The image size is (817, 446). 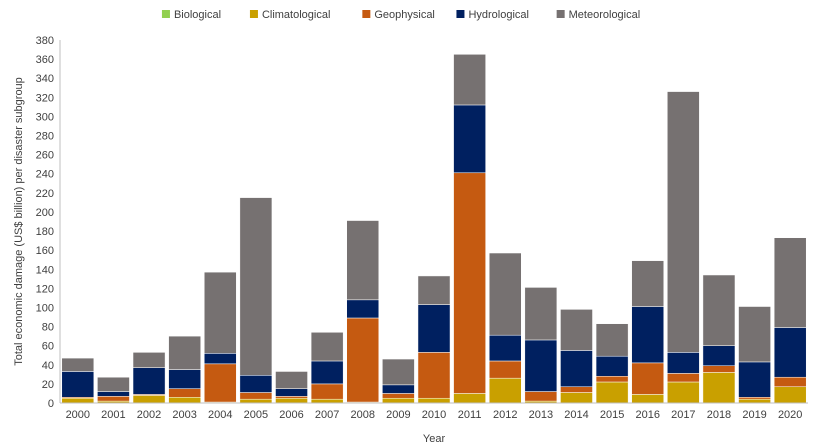 I want to click on x-tick-label: 2003, so click(x=184, y=415).